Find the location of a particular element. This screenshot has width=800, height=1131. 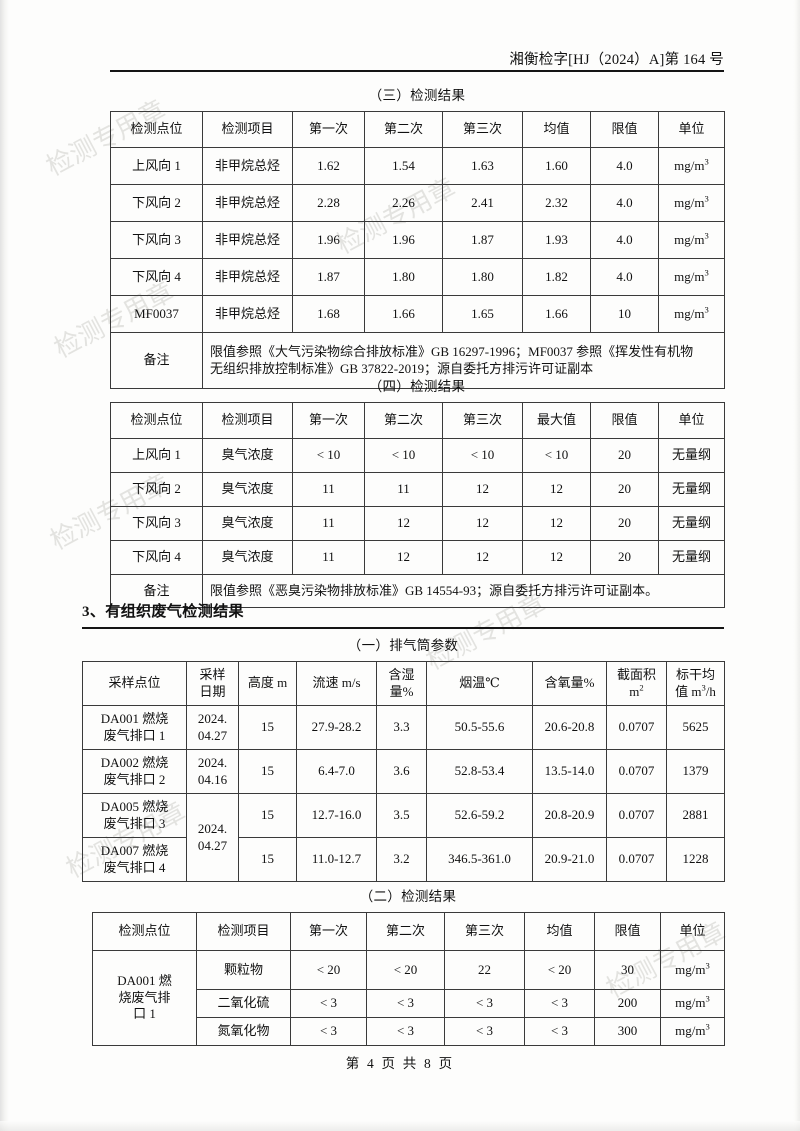

cell-third: < 10 is located at coordinates (482, 455).